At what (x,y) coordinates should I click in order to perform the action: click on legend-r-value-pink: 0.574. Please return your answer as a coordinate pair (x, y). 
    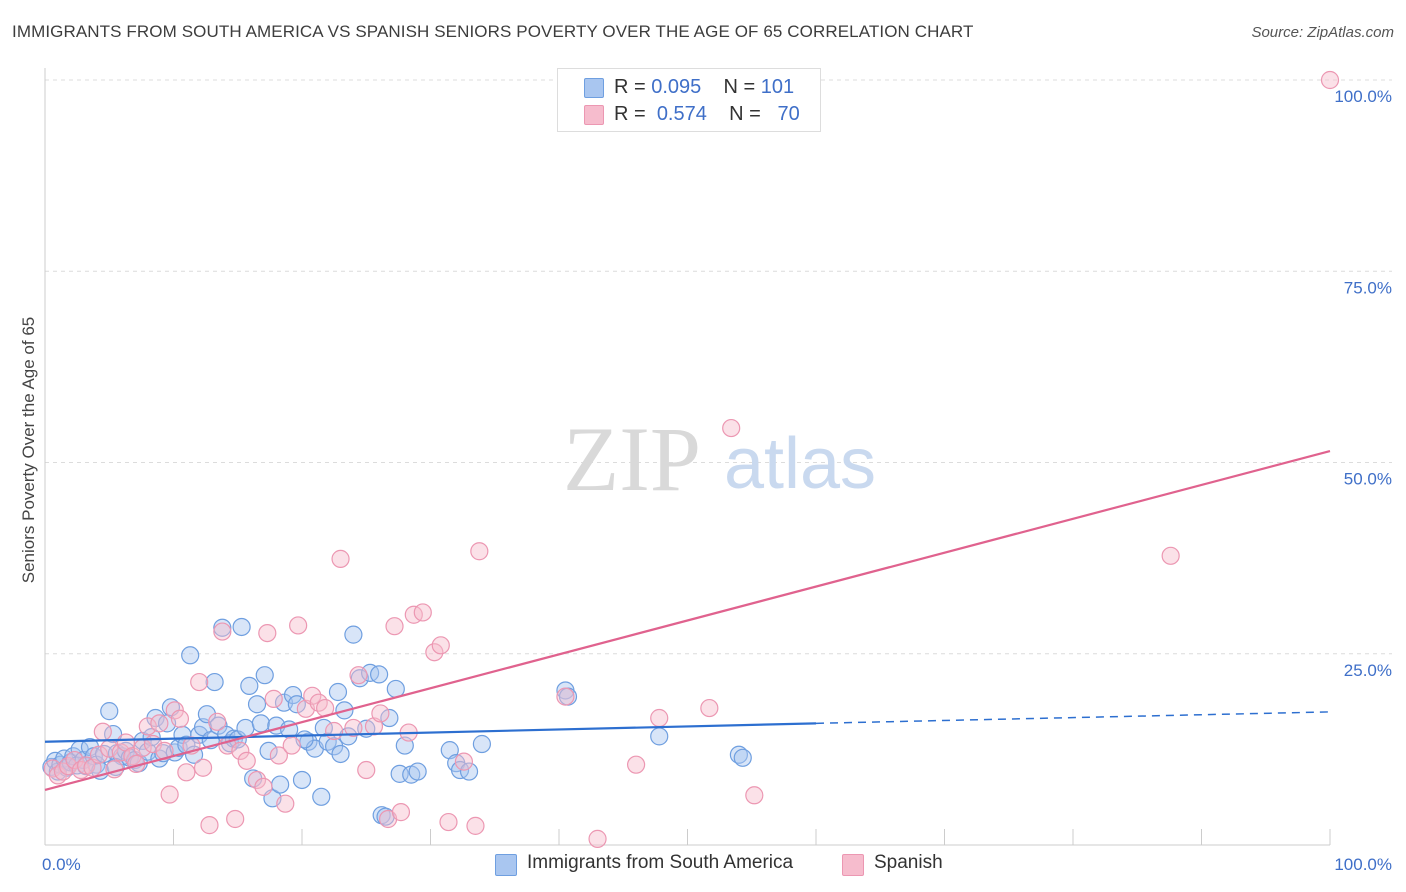
    Looking at the image, I should click on (681, 114).